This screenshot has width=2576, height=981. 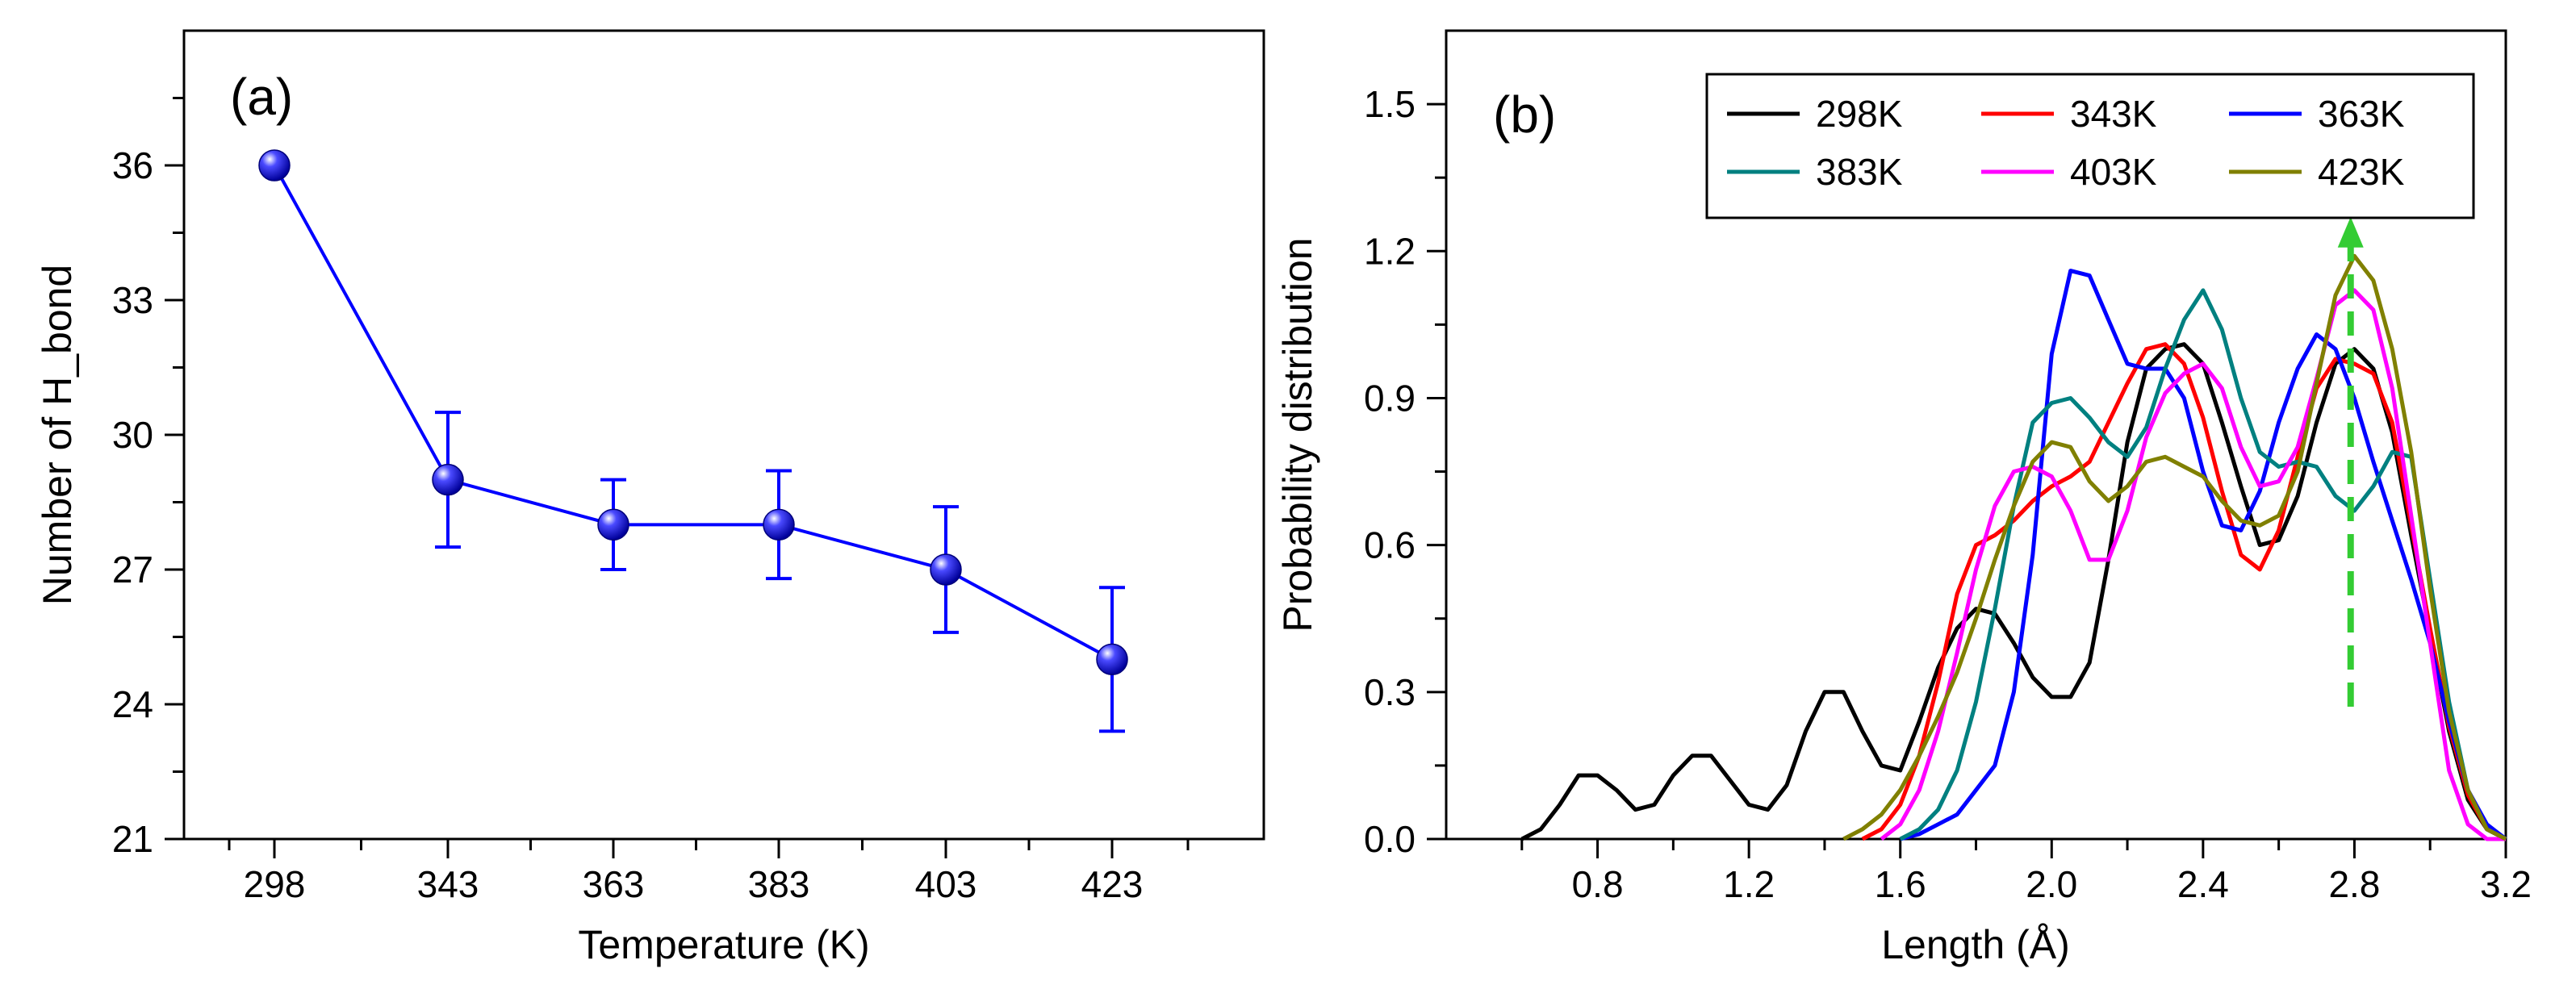 What do you see at coordinates (723, 944) in the screenshot?
I see `panel-a-x-axis-title: Temperature (K)` at bounding box center [723, 944].